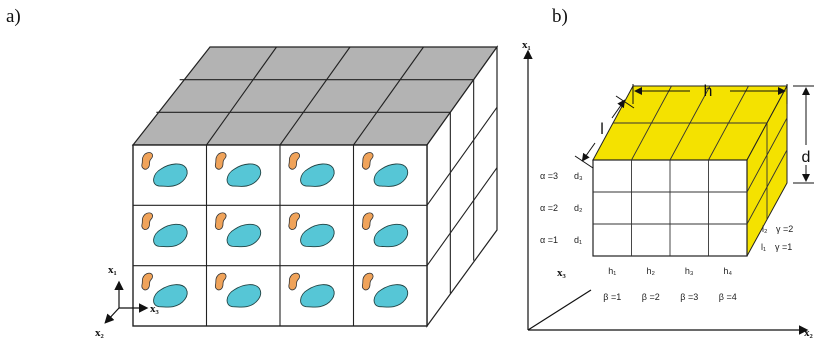 This screenshot has height=345, width=816. I want to click on dim-h: h, so click(708, 91).